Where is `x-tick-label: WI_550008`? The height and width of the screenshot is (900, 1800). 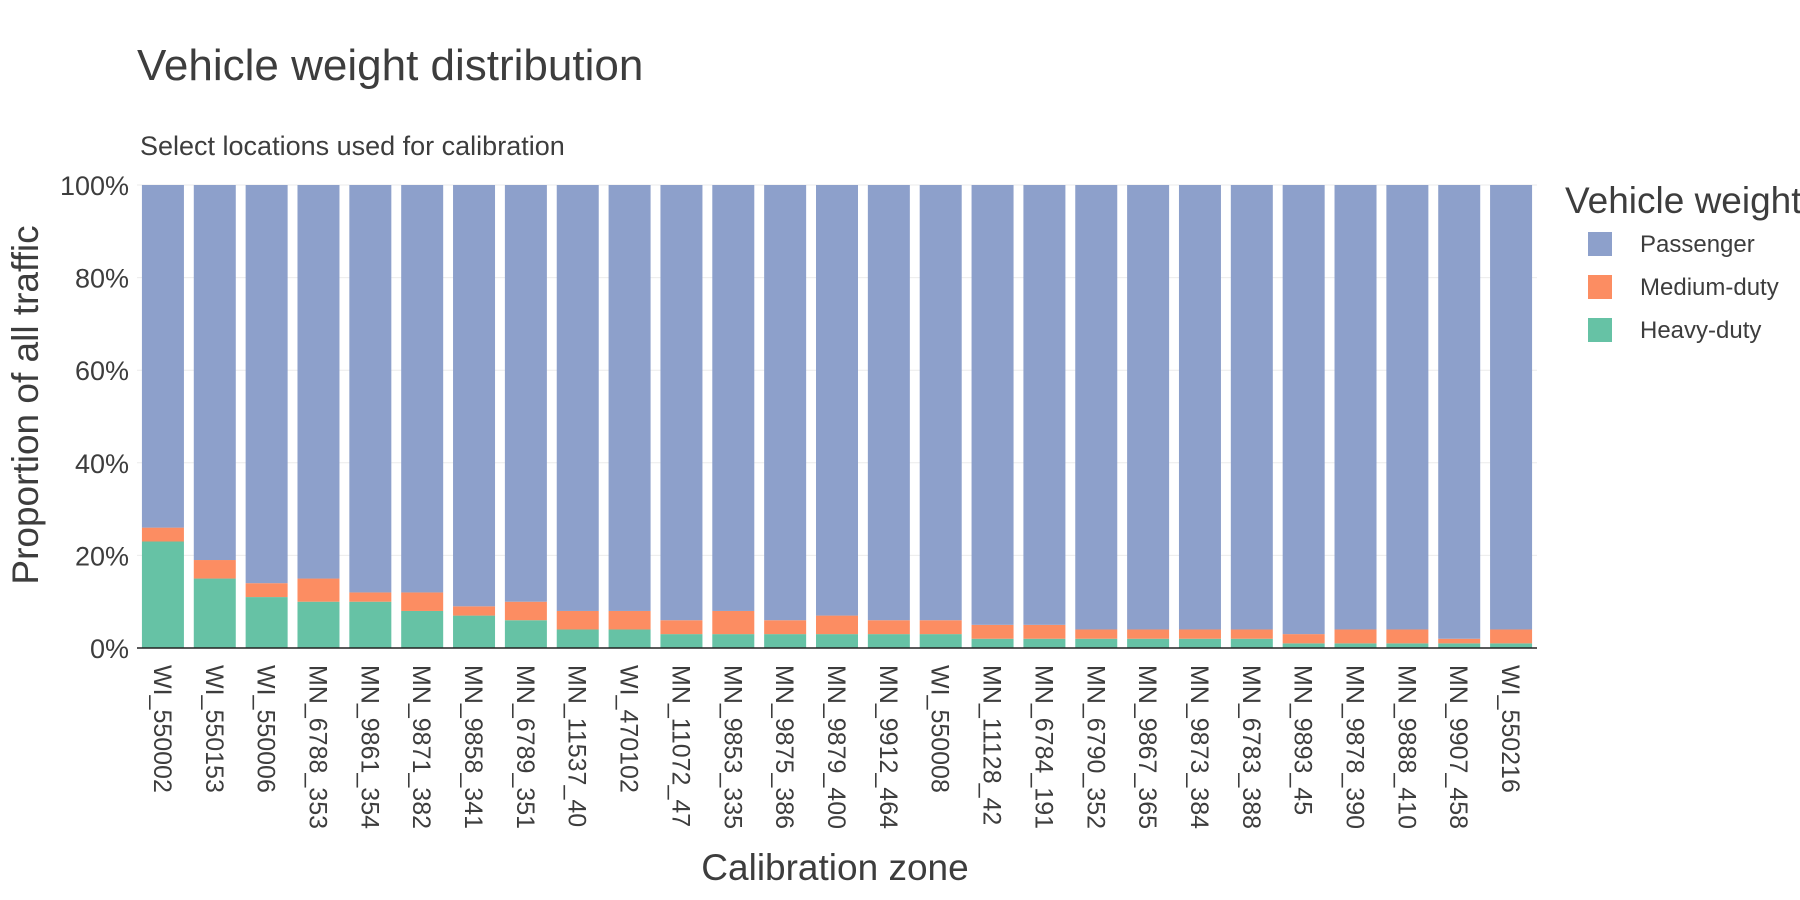
x-tick-label: WI_550008 is located at coordinates (940, 729).